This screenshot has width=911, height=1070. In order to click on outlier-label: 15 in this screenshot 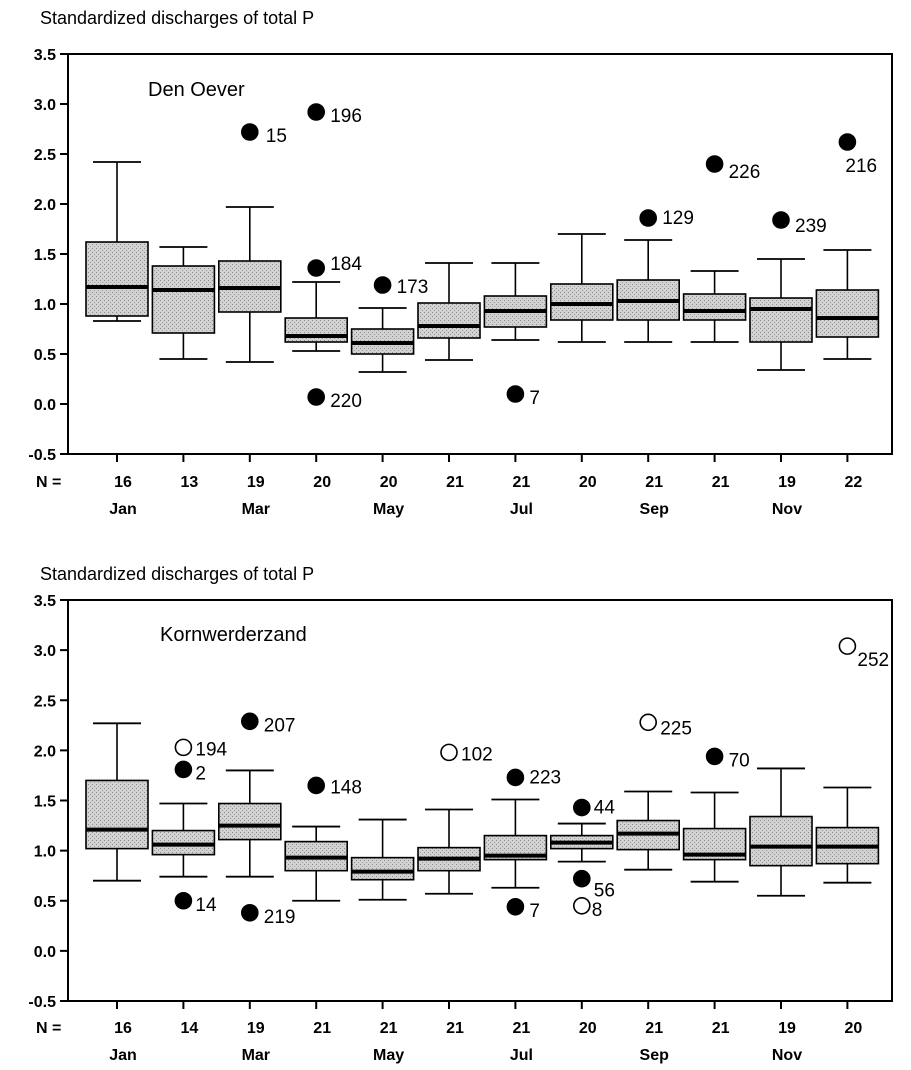, I will do `click(276, 136)`.